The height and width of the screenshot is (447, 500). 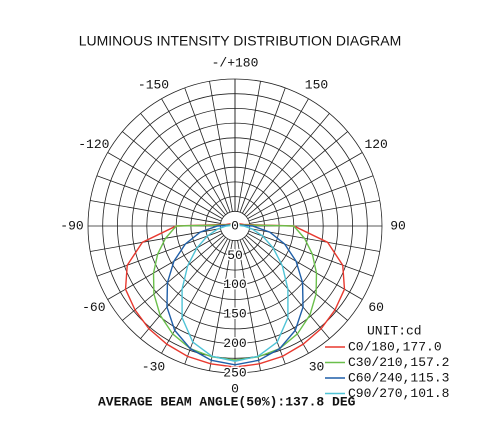 What do you see at coordinates (398, 225) in the screenshot?
I see `theta-tick-label: 90` at bounding box center [398, 225].